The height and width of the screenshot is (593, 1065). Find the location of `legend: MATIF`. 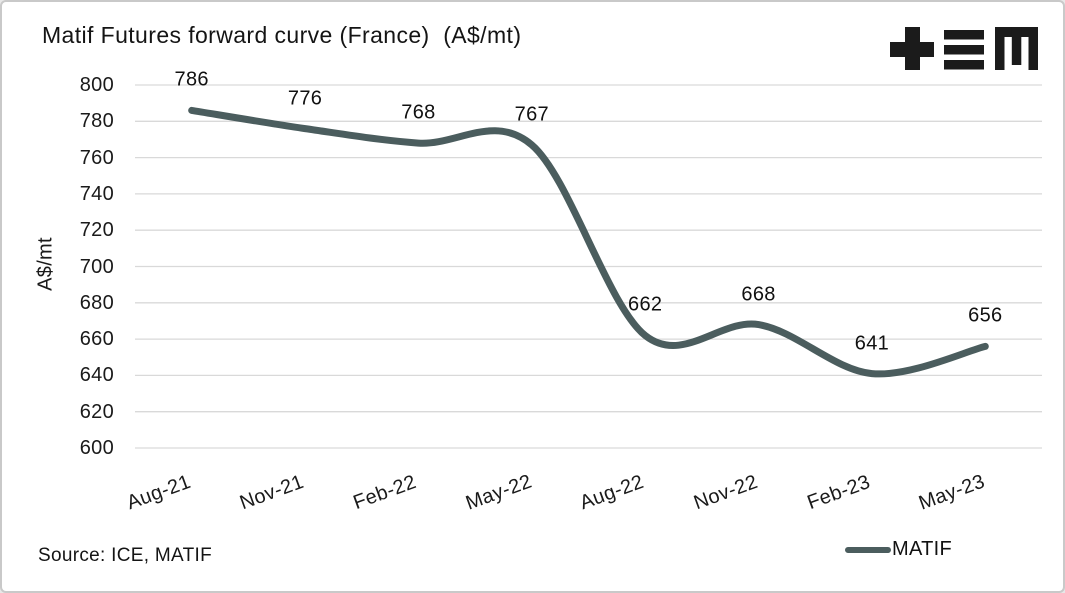

legend: MATIF is located at coordinates (898, 549).